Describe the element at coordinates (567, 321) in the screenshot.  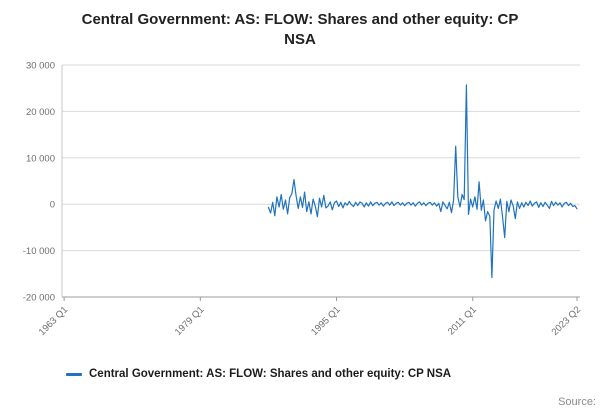
I see `x-tick-label: 2023 Q2` at that location.